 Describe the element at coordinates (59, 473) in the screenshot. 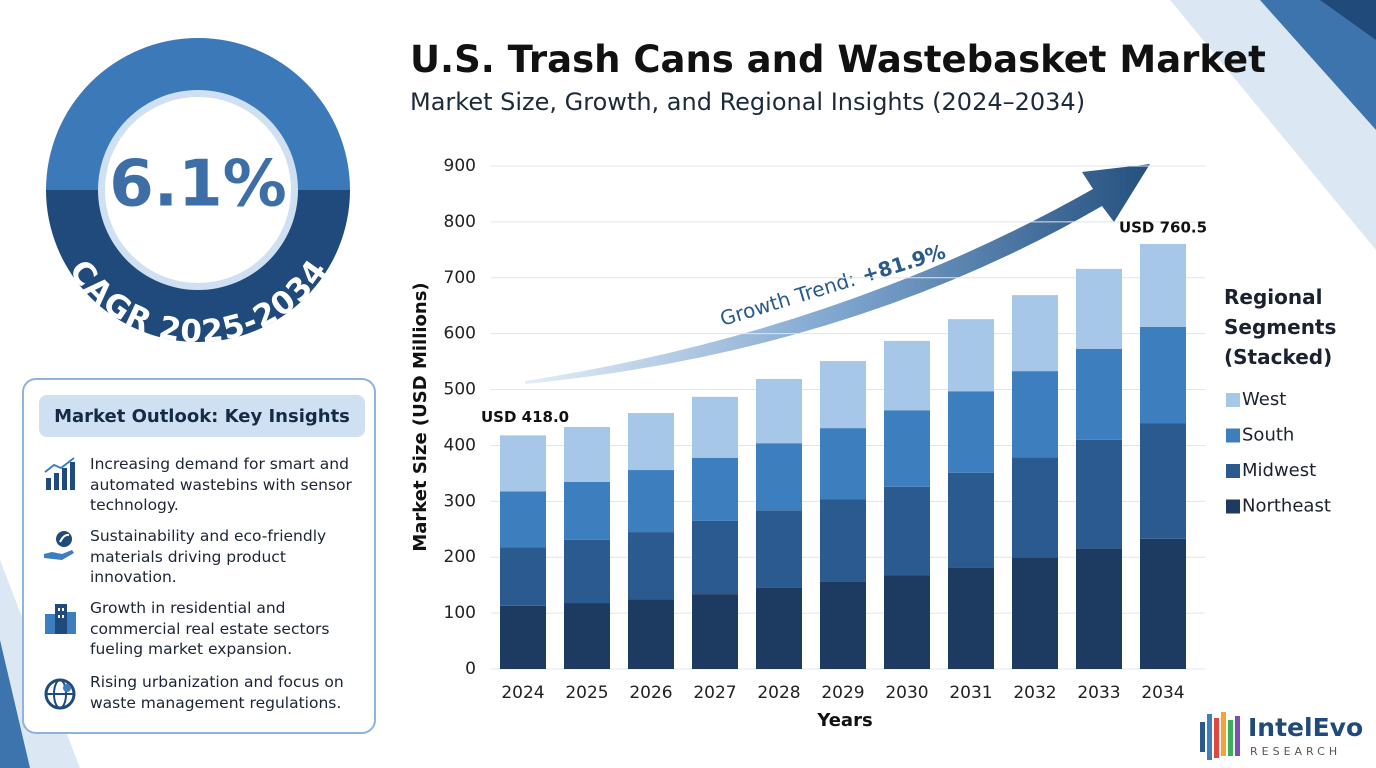

I see `icon-chart` at that location.